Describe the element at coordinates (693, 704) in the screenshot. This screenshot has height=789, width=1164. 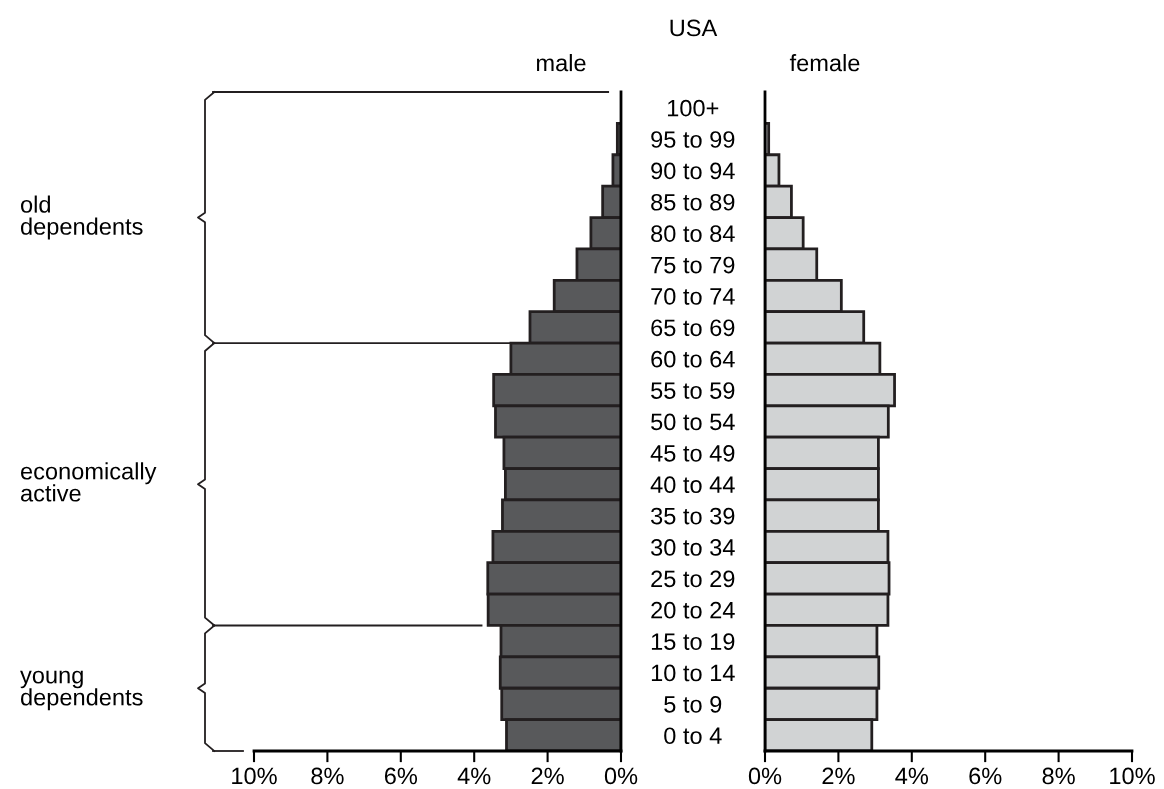
I see `y-tick-label: 5 to 9` at that location.